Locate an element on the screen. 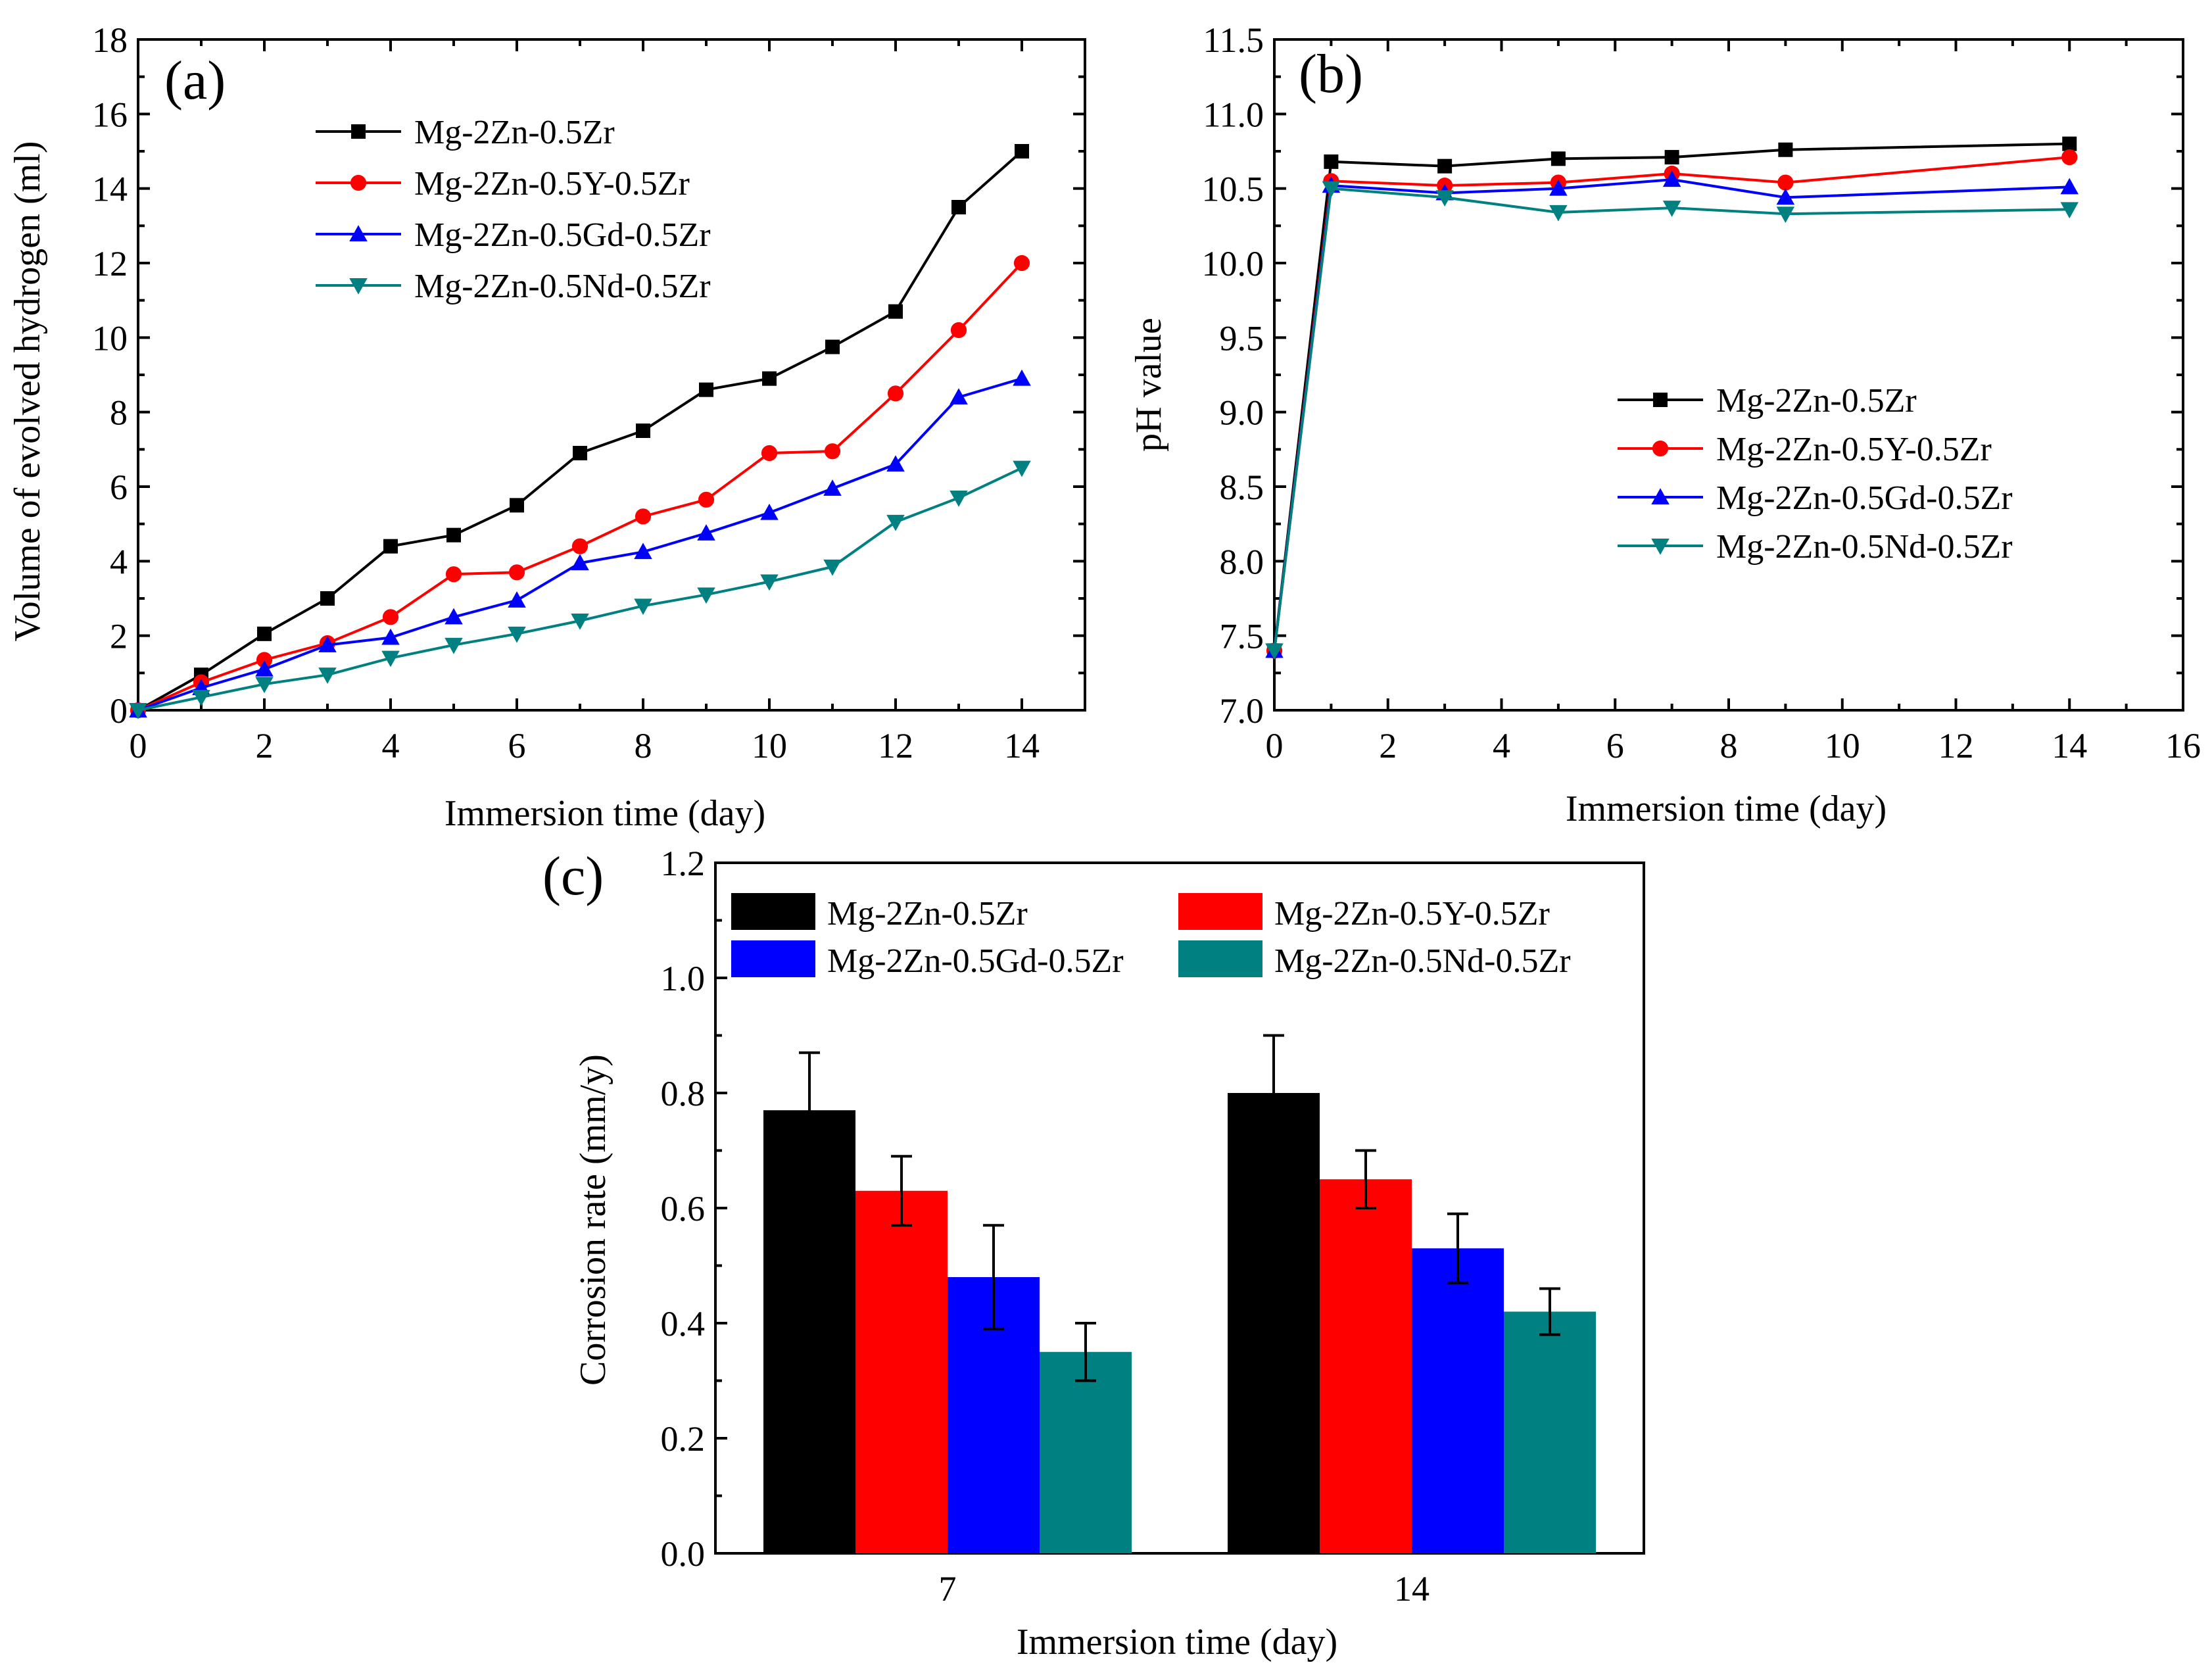 The width and height of the screenshot is (2212, 1673). panel-c-label: (c) is located at coordinates (573, 876).